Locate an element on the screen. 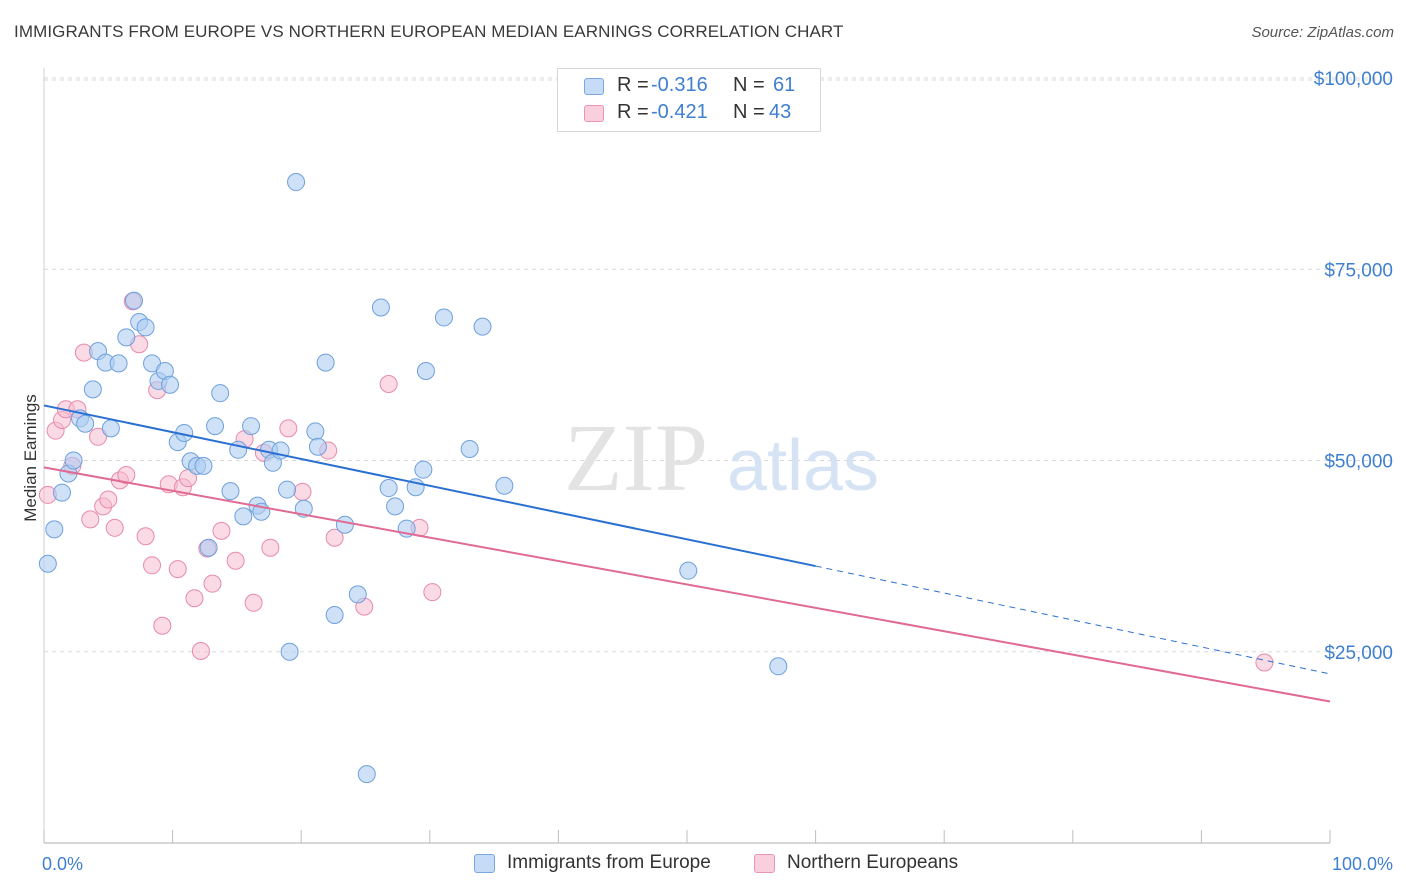  legend-n-value: 43 is located at coordinates (780, 112).